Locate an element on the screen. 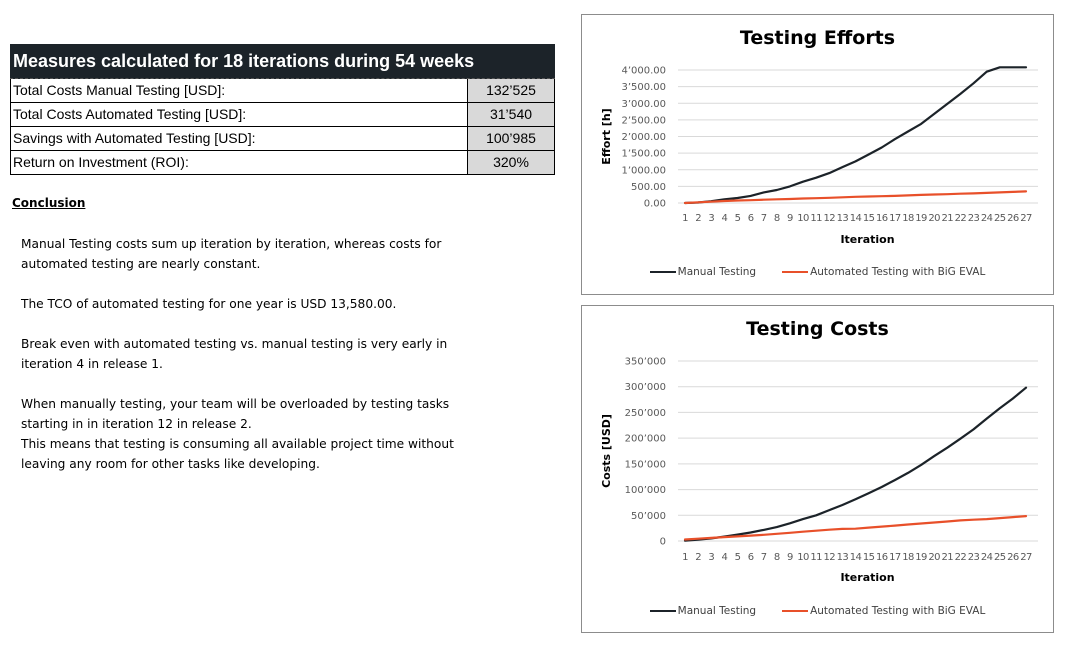 The height and width of the screenshot is (645, 1066). x-tick-label: 10 is located at coordinates (803, 557).